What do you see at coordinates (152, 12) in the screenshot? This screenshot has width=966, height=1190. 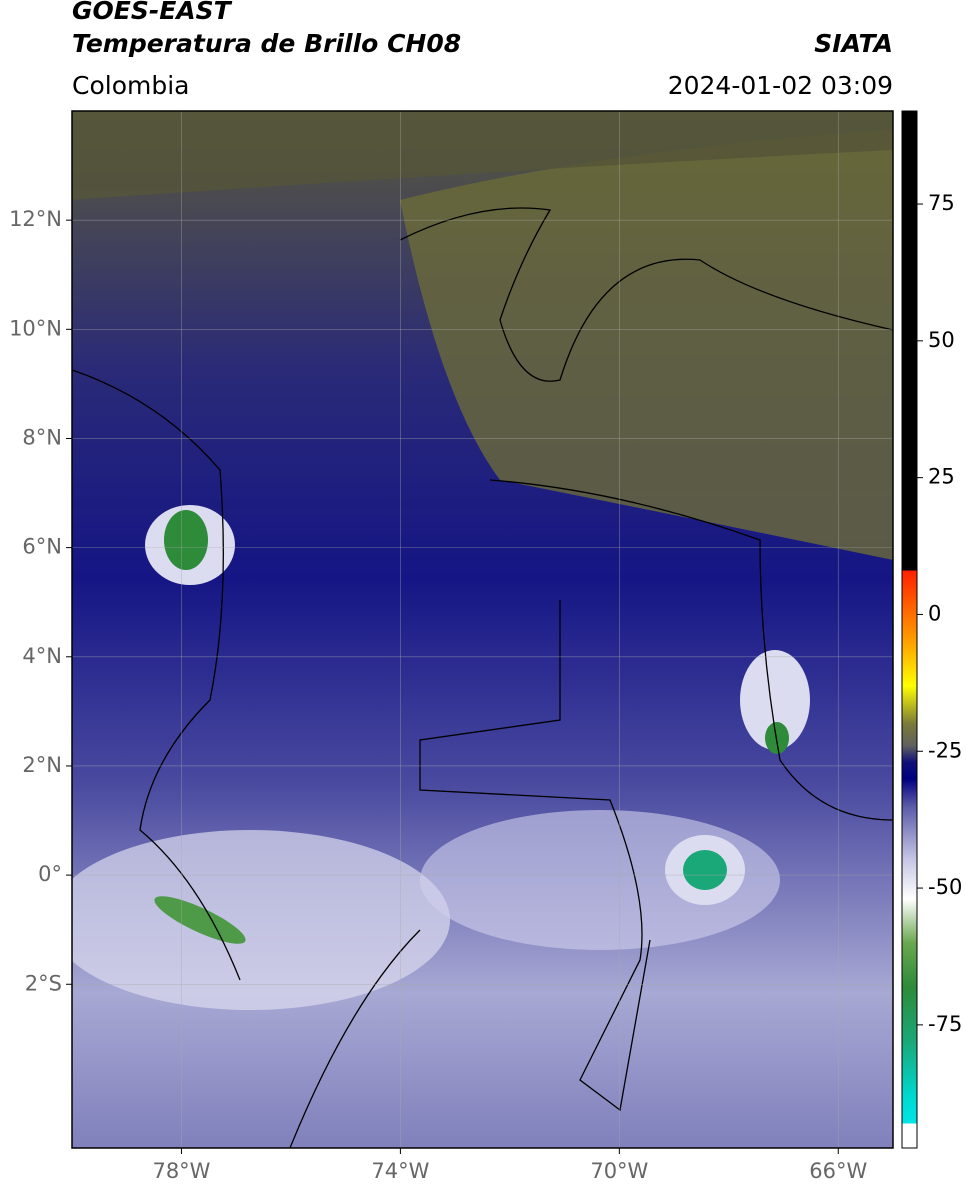 I see `title: GOES-EAST` at bounding box center [152, 12].